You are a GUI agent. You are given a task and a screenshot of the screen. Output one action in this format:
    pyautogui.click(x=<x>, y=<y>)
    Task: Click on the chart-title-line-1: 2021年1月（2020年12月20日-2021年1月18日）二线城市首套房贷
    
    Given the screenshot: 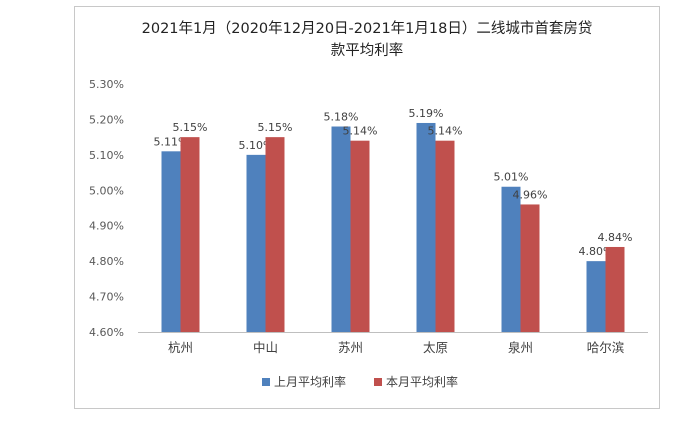 What is the action you would take?
    pyautogui.click(x=367, y=29)
    